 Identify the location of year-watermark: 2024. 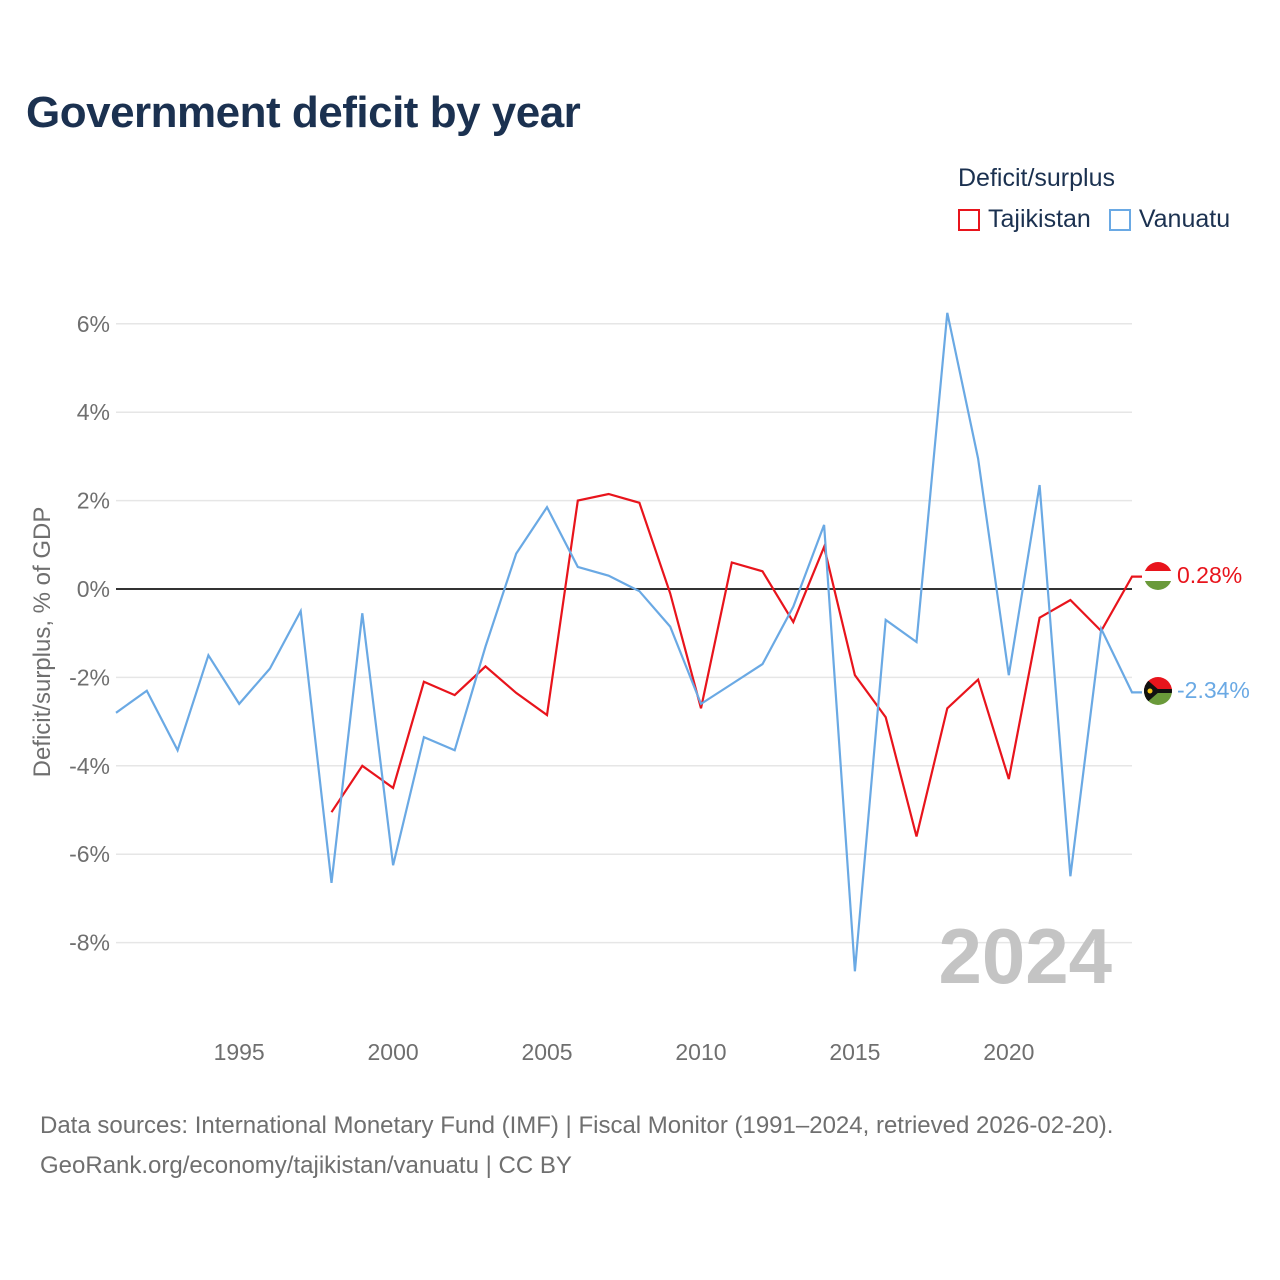
(1025, 956).